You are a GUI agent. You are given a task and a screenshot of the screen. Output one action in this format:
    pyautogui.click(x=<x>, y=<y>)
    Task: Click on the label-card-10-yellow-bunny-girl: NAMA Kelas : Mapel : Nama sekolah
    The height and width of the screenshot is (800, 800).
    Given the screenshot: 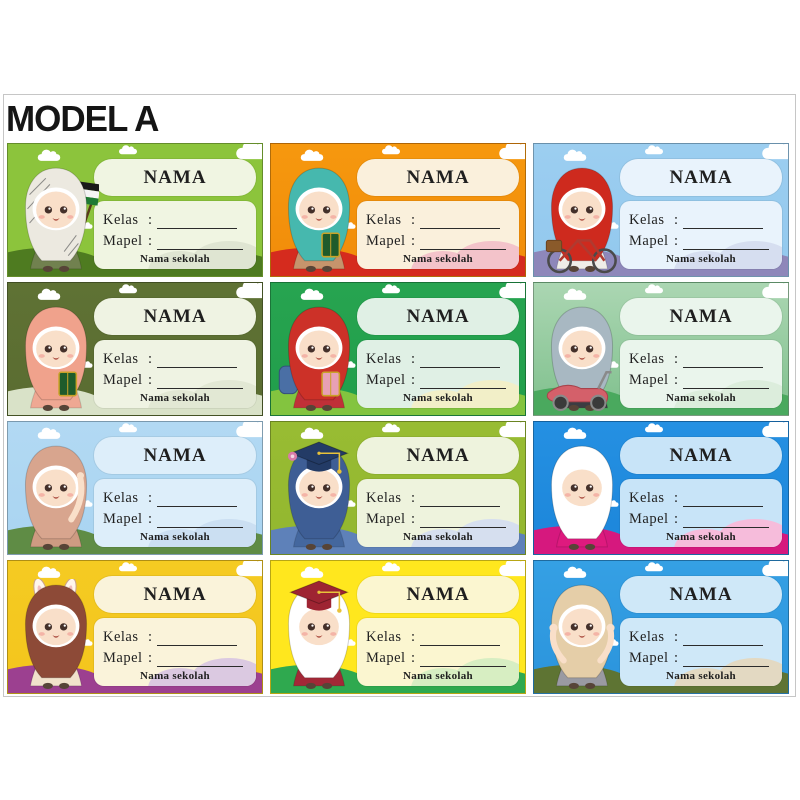 What is the action you would take?
    pyautogui.click(x=135, y=627)
    